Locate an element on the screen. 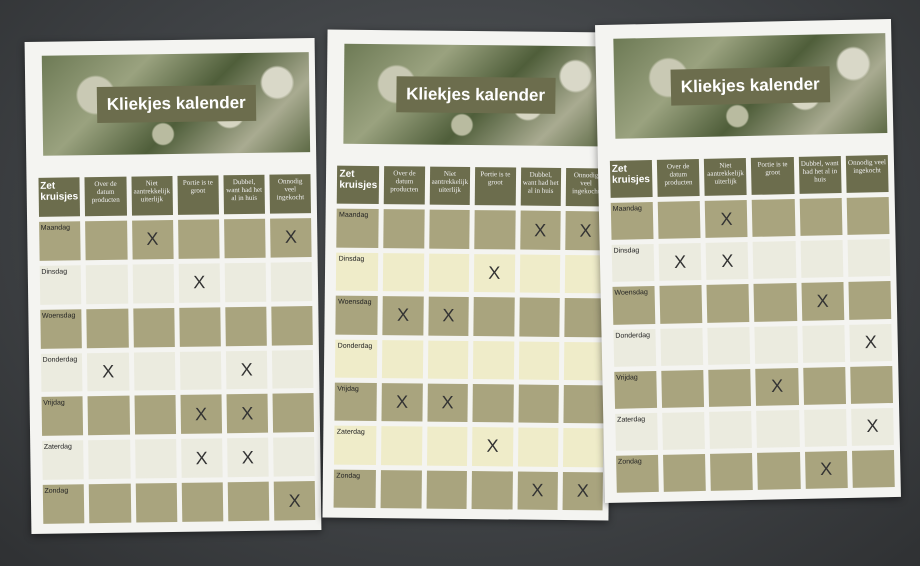 The image size is (920, 566). column-header: Onnodig veel ingekocht is located at coordinates (290, 194).